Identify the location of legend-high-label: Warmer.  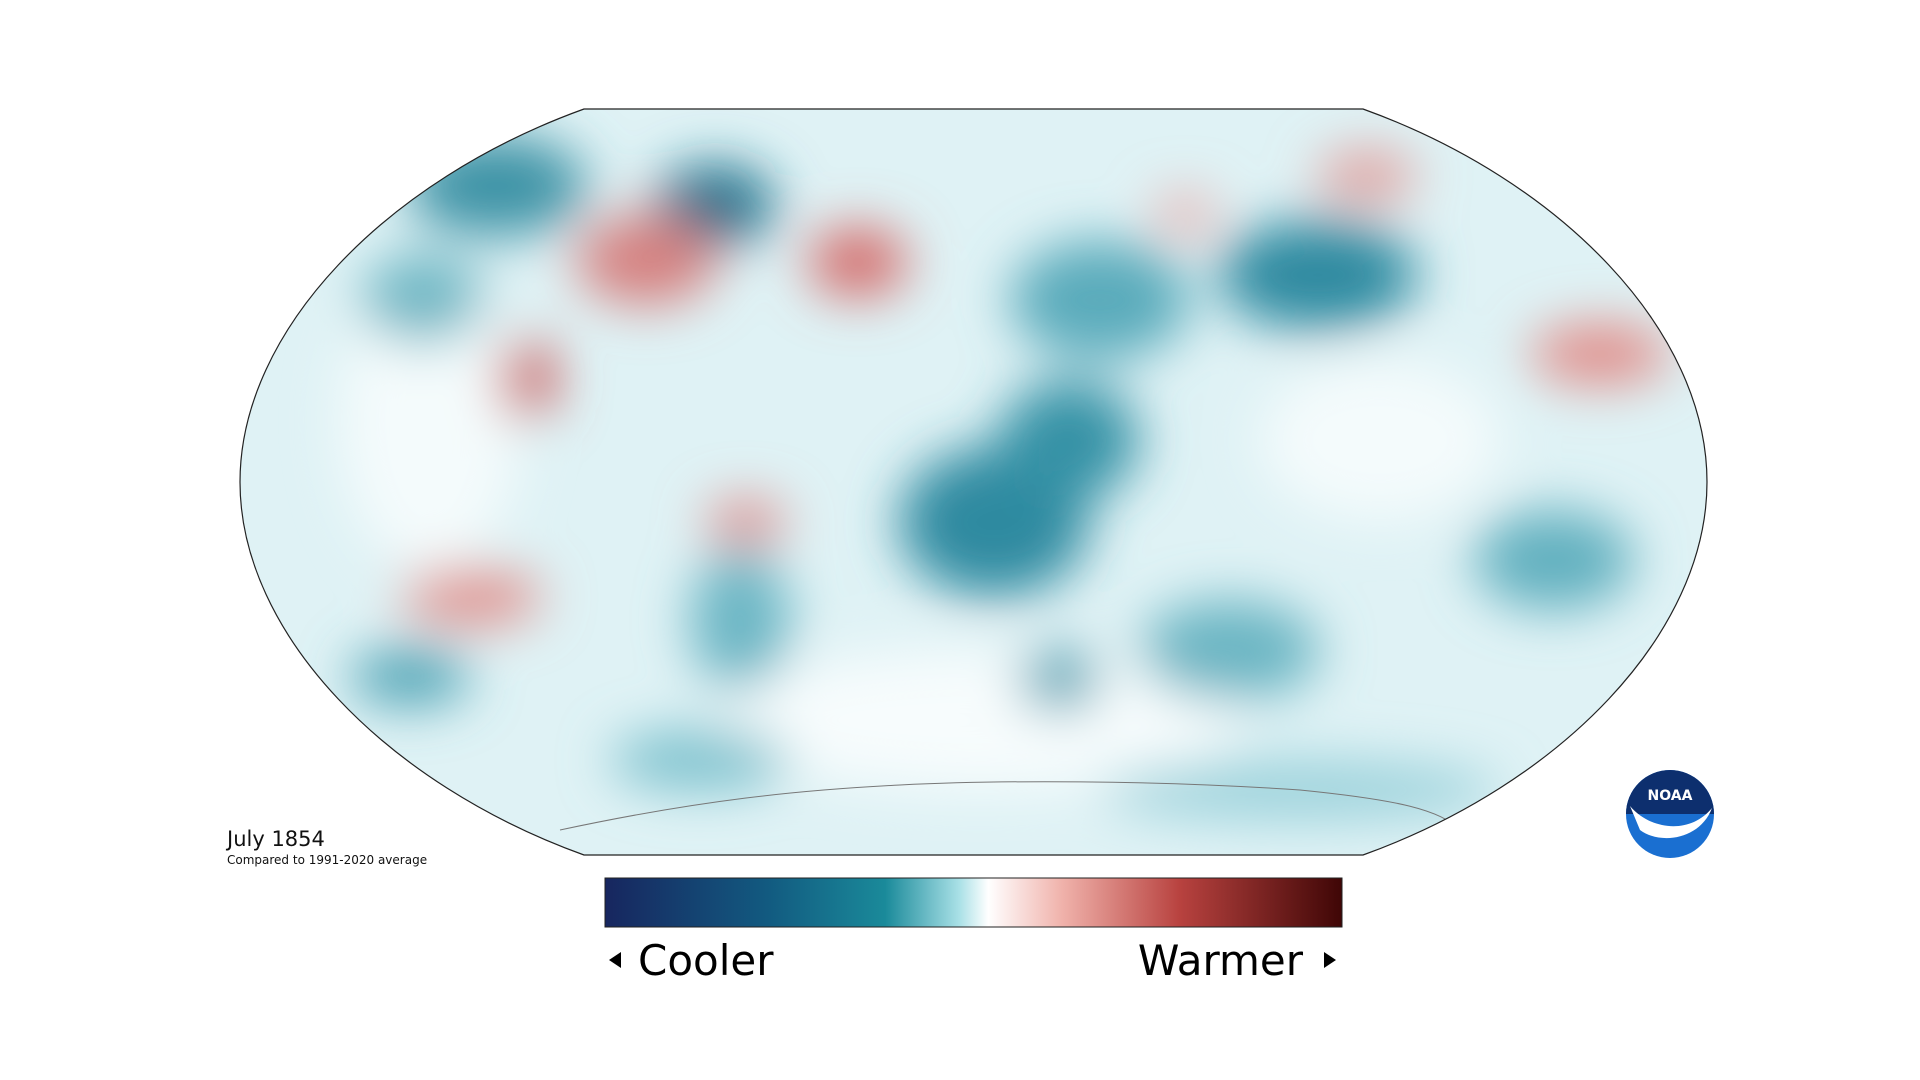
(1221, 960).